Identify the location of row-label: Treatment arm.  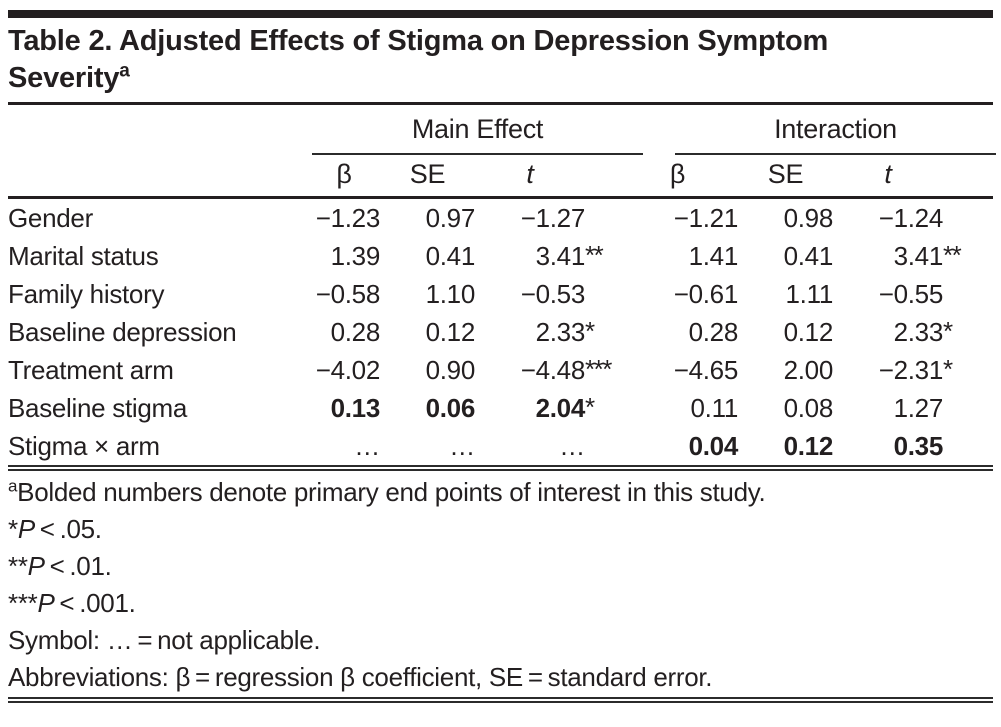
(91, 369).